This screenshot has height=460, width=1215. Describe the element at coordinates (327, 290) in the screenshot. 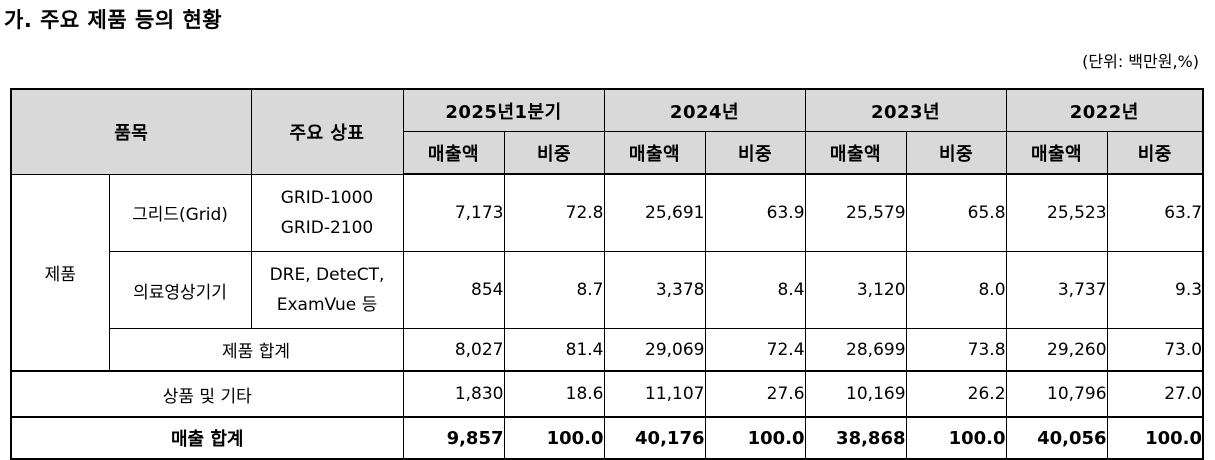

I see `brand-cell: DRE, DeteCT, ExamVue 등` at that location.